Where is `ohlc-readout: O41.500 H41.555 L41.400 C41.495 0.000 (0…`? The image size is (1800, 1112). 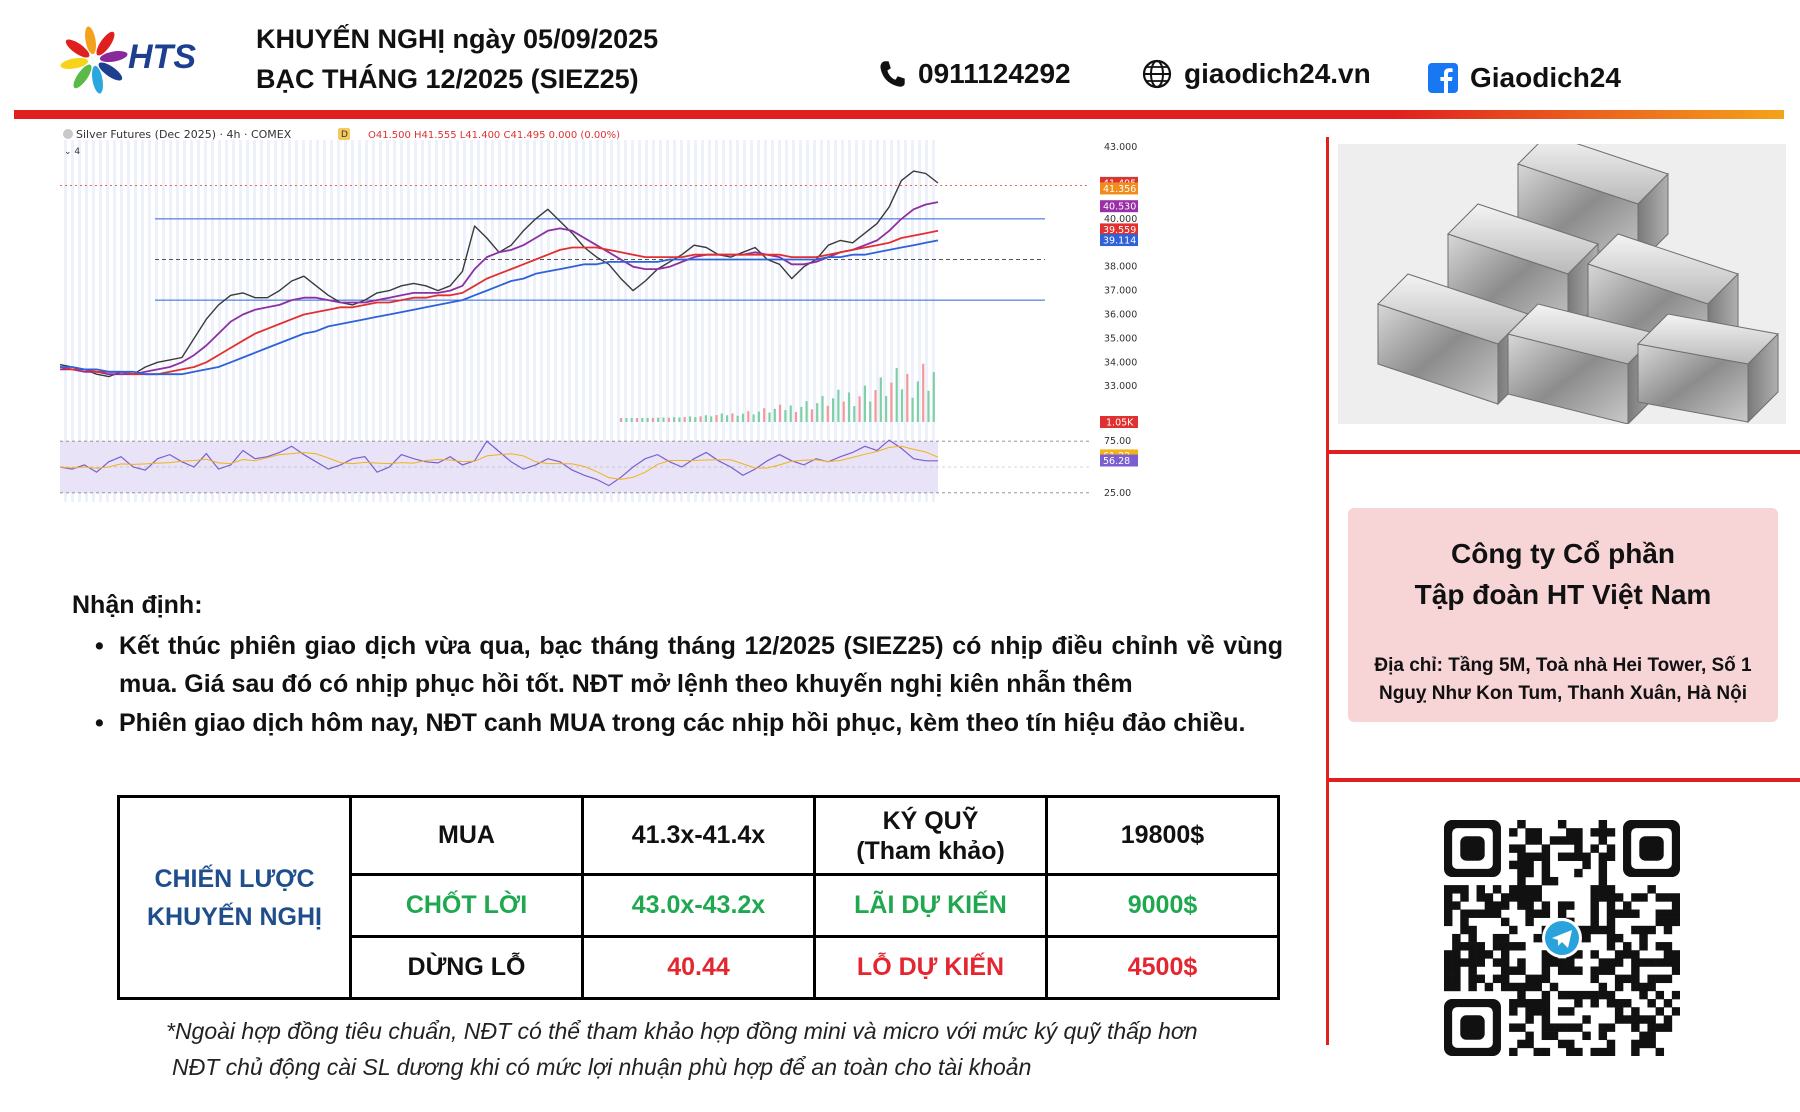 ohlc-readout: O41.500 H41.555 L41.400 C41.495 0.000 (0… is located at coordinates (494, 135).